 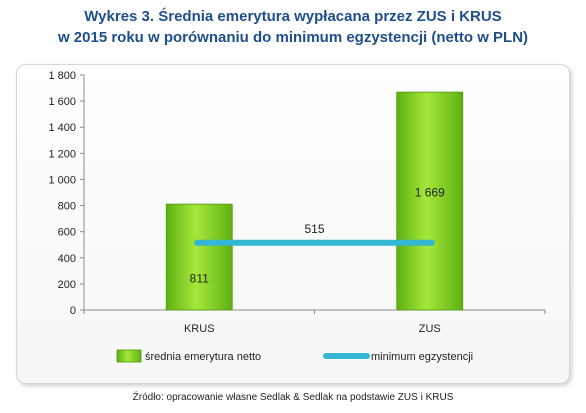 I want to click on y-tick-label: 400, so click(x=67, y=259).